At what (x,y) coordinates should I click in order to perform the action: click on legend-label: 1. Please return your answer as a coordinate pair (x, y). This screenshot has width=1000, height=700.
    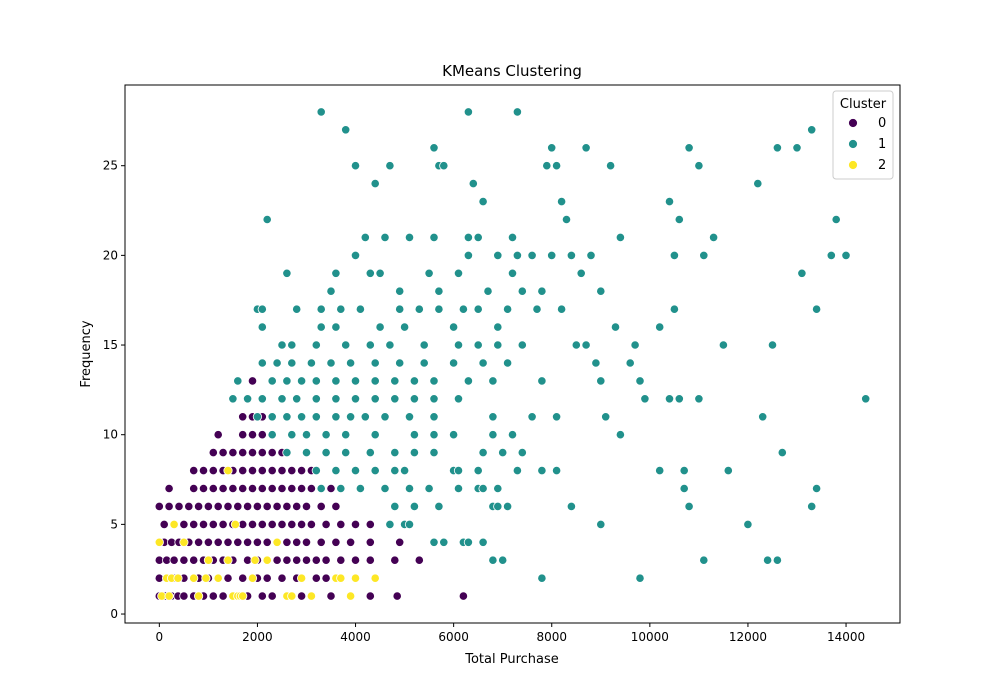
    Looking at the image, I should click on (882, 144).